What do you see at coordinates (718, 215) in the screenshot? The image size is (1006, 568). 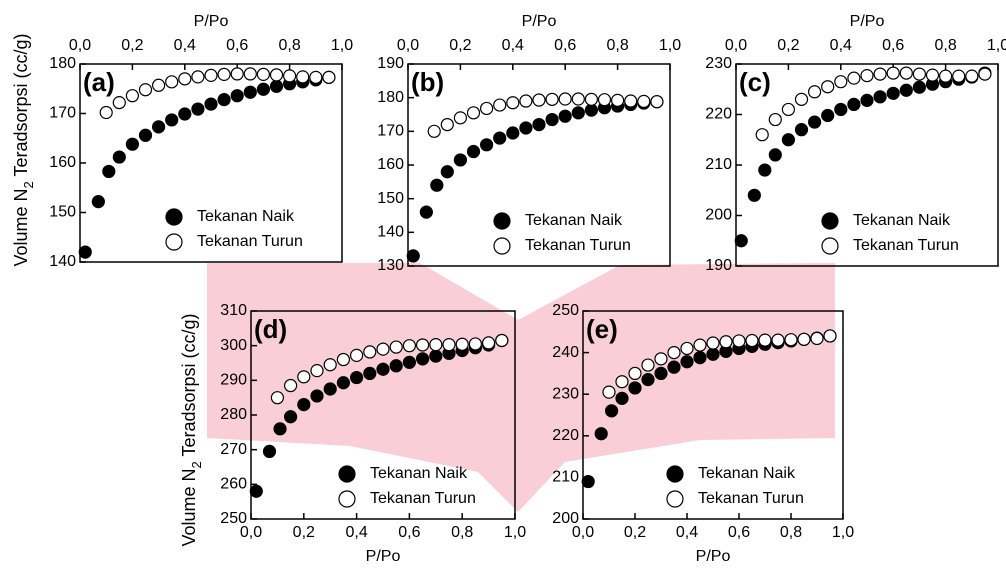 I see `y-tick-label: 200` at bounding box center [718, 215].